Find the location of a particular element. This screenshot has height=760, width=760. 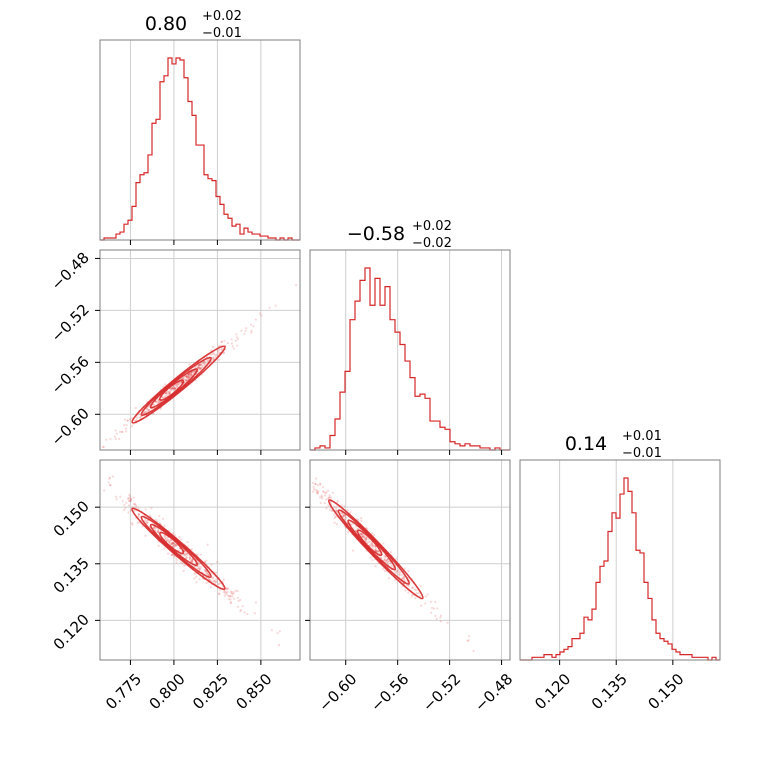

panel-frame is located at coordinates (410, 560).